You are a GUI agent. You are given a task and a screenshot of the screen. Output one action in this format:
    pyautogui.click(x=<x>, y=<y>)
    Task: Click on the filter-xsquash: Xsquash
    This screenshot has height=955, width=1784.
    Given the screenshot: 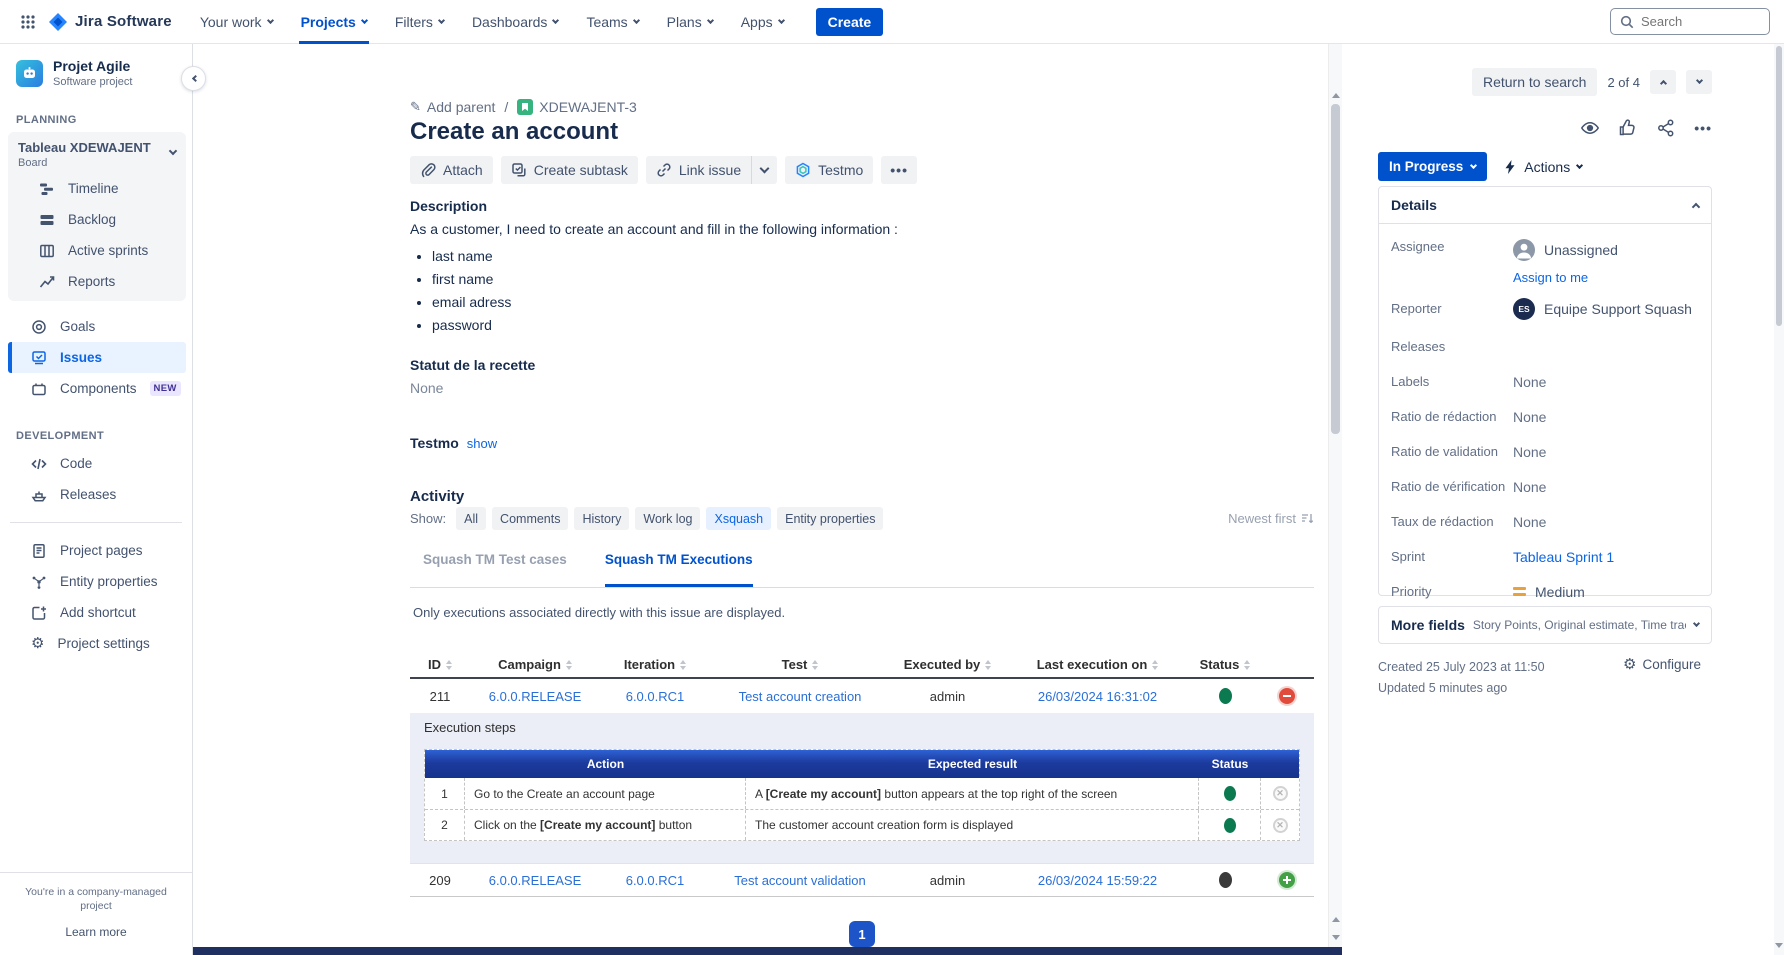 What is the action you would take?
    pyautogui.click(x=739, y=518)
    